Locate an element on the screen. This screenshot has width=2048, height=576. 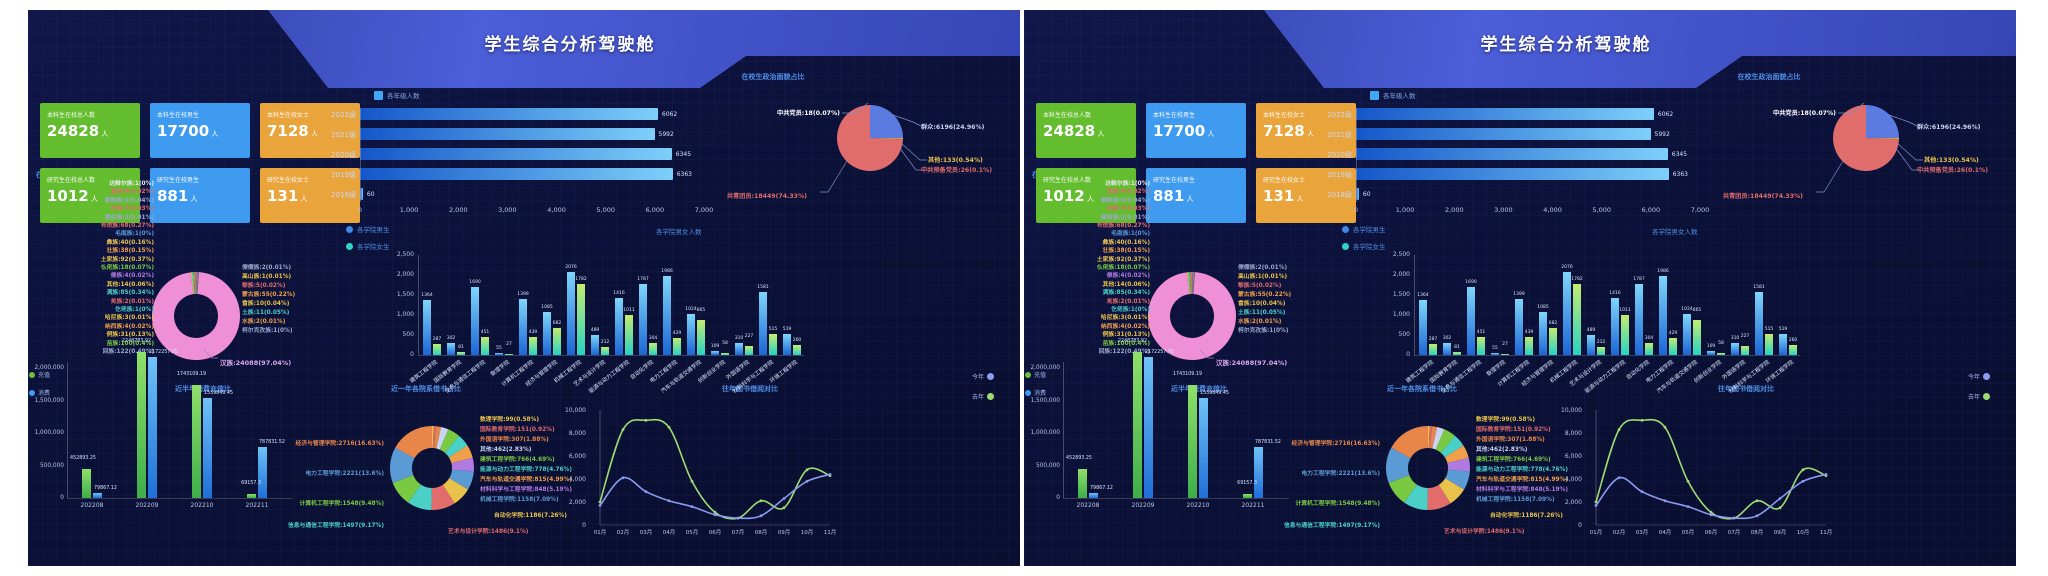
grade-bar-value-label: 6062 is located at coordinates (1665, 114).